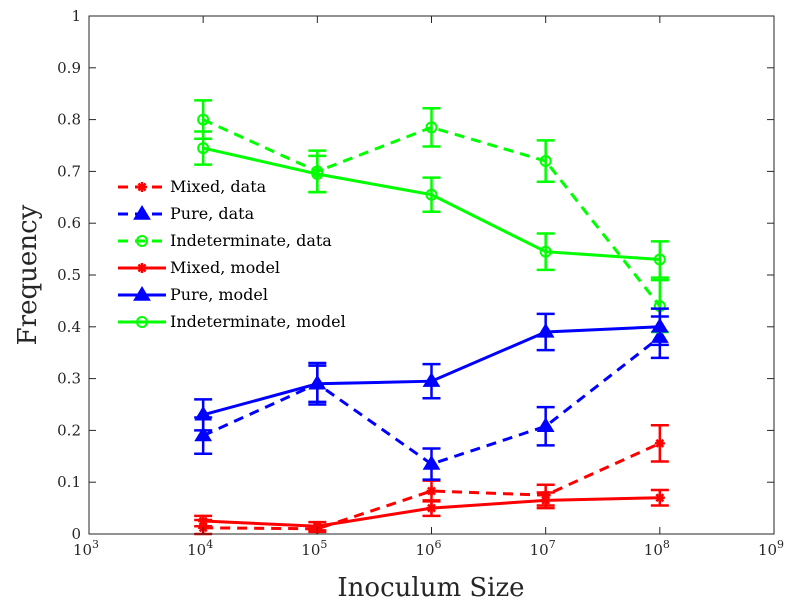 The width and height of the screenshot is (788, 603). I want to click on legend-entry: Mixed, model, so click(199, 267).